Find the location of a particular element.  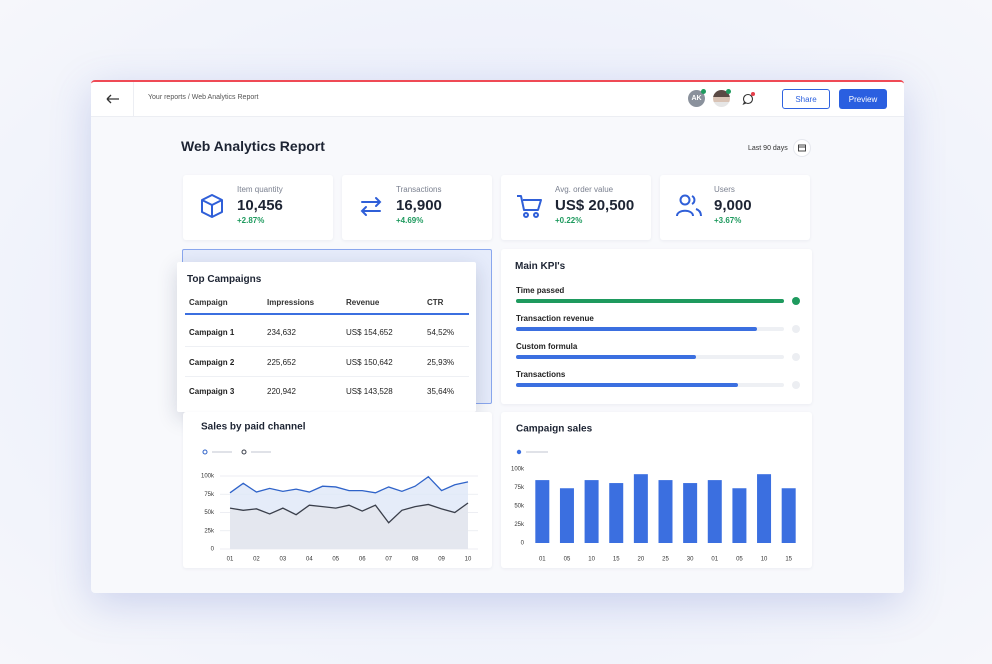

column-header: Revenue is located at coordinates (363, 302).